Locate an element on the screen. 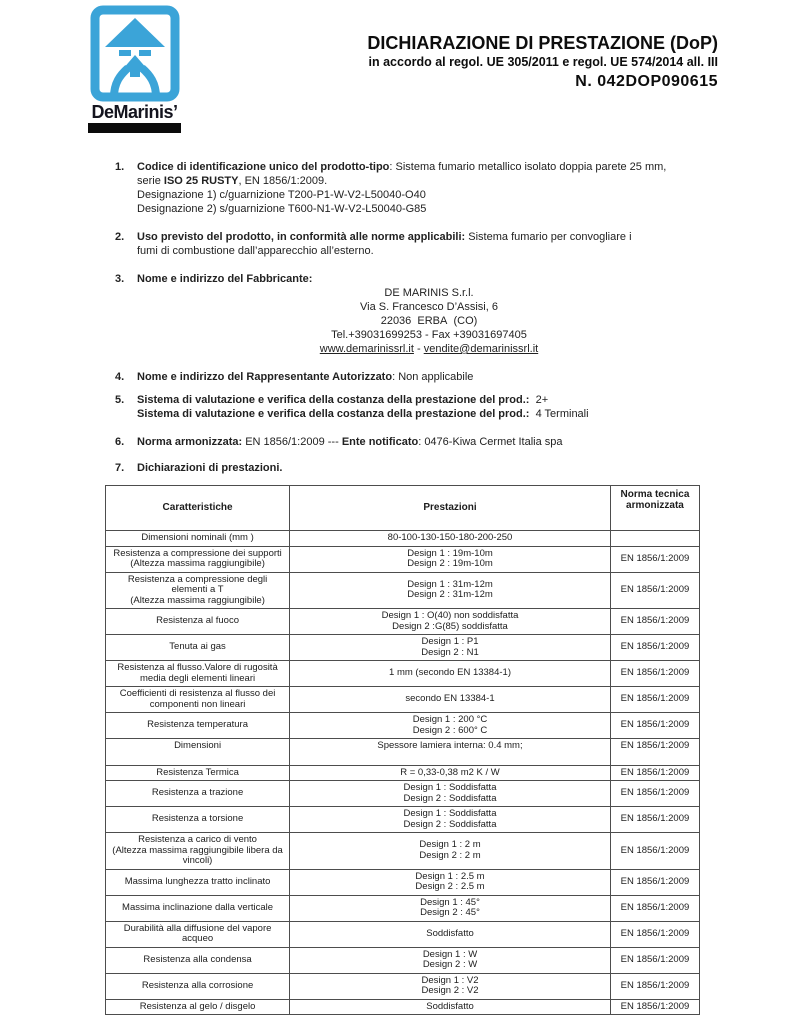 This screenshot has width=800, height=1015. caratteristica-cell: Resistenza al fuoco is located at coordinates (197, 621).